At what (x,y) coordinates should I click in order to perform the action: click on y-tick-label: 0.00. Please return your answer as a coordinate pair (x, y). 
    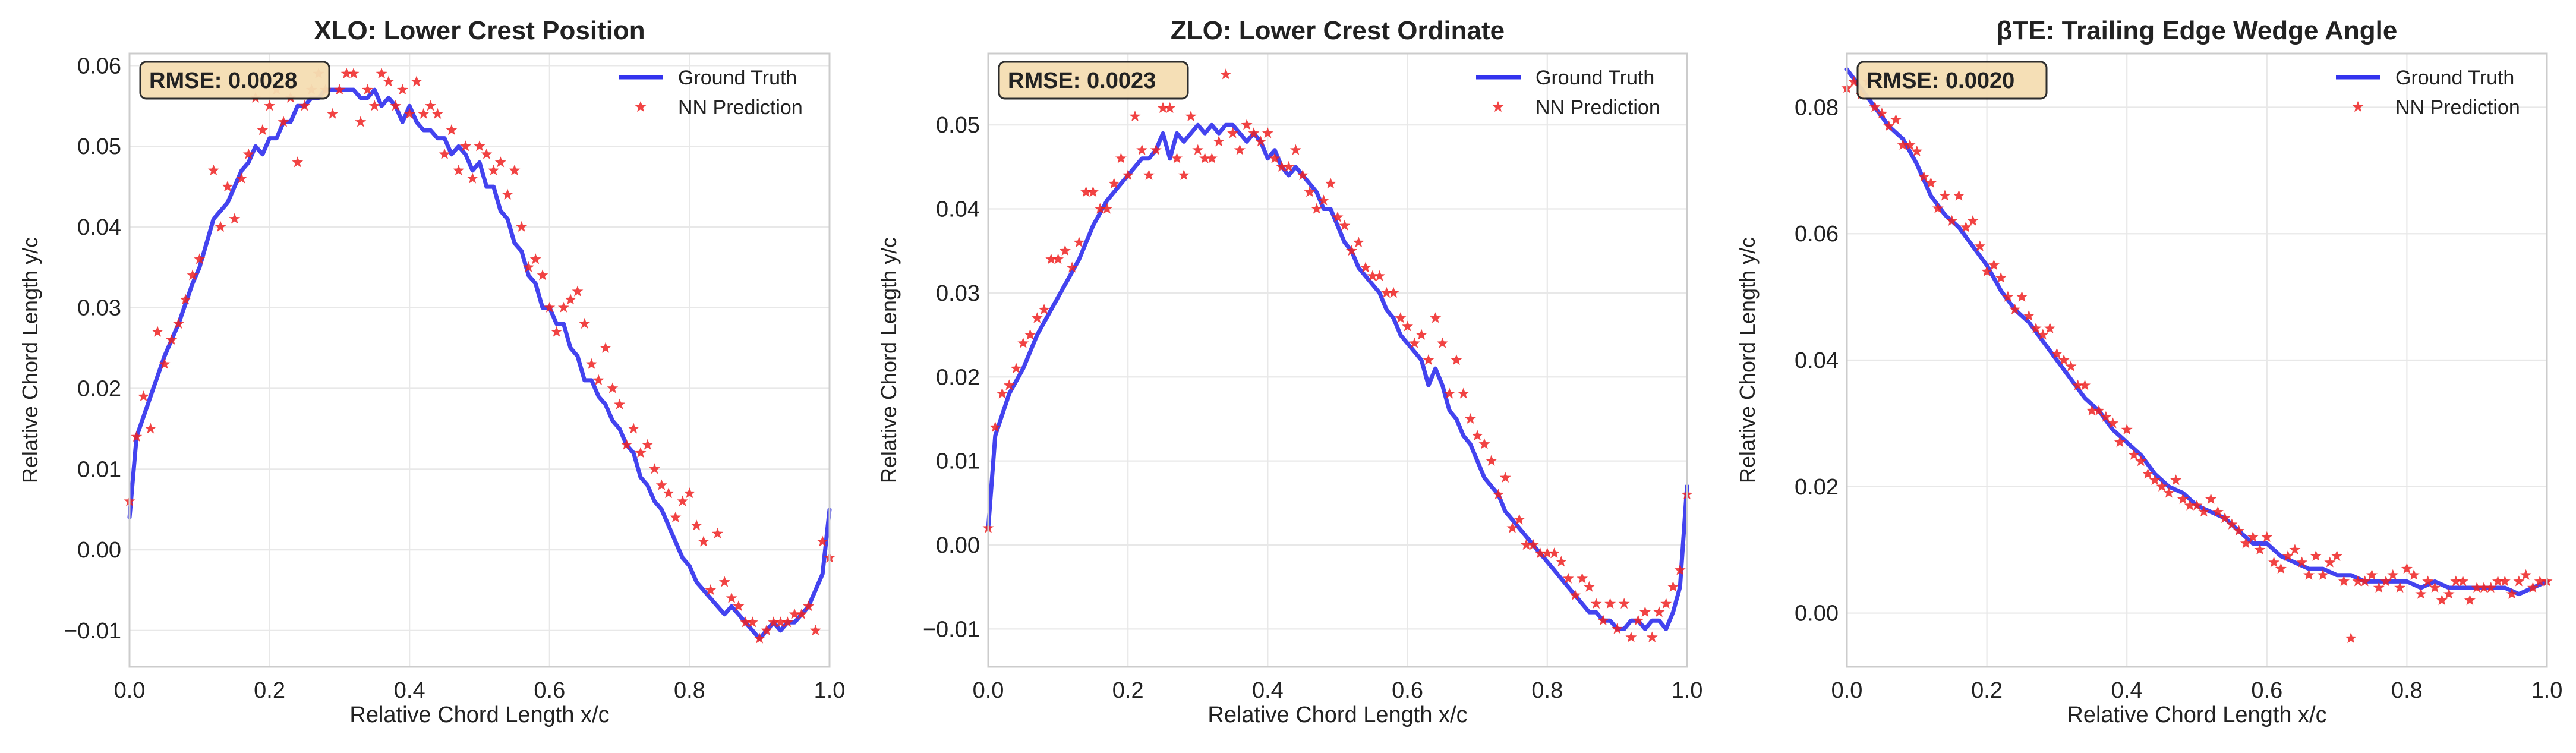
    Looking at the image, I should click on (99, 551).